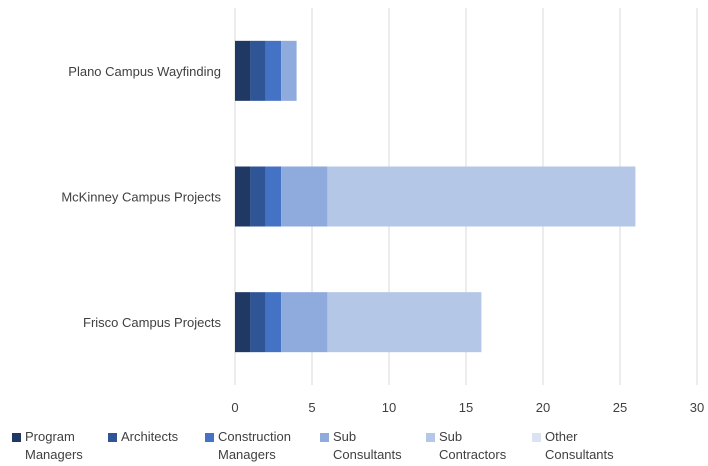 The width and height of the screenshot is (708, 466). What do you see at coordinates (561, 436) in the screenshot?
I see `legend-label-line: Other` at bounding box center [561, 436].